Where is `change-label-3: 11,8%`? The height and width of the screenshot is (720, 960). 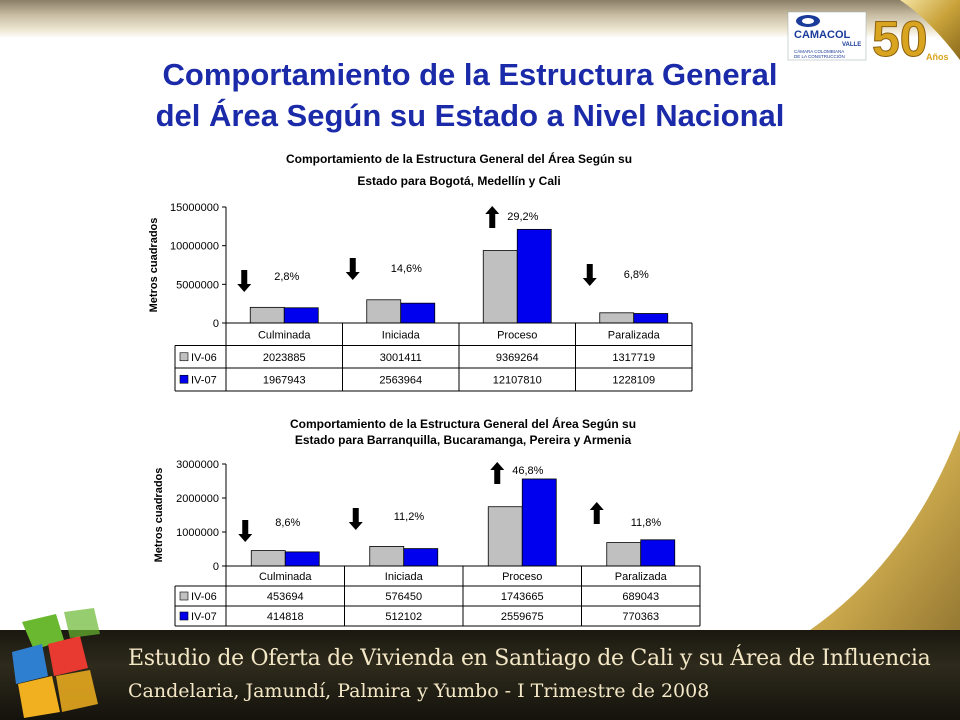 change-label-3: 11,8% is located at coordinates (646, 523).